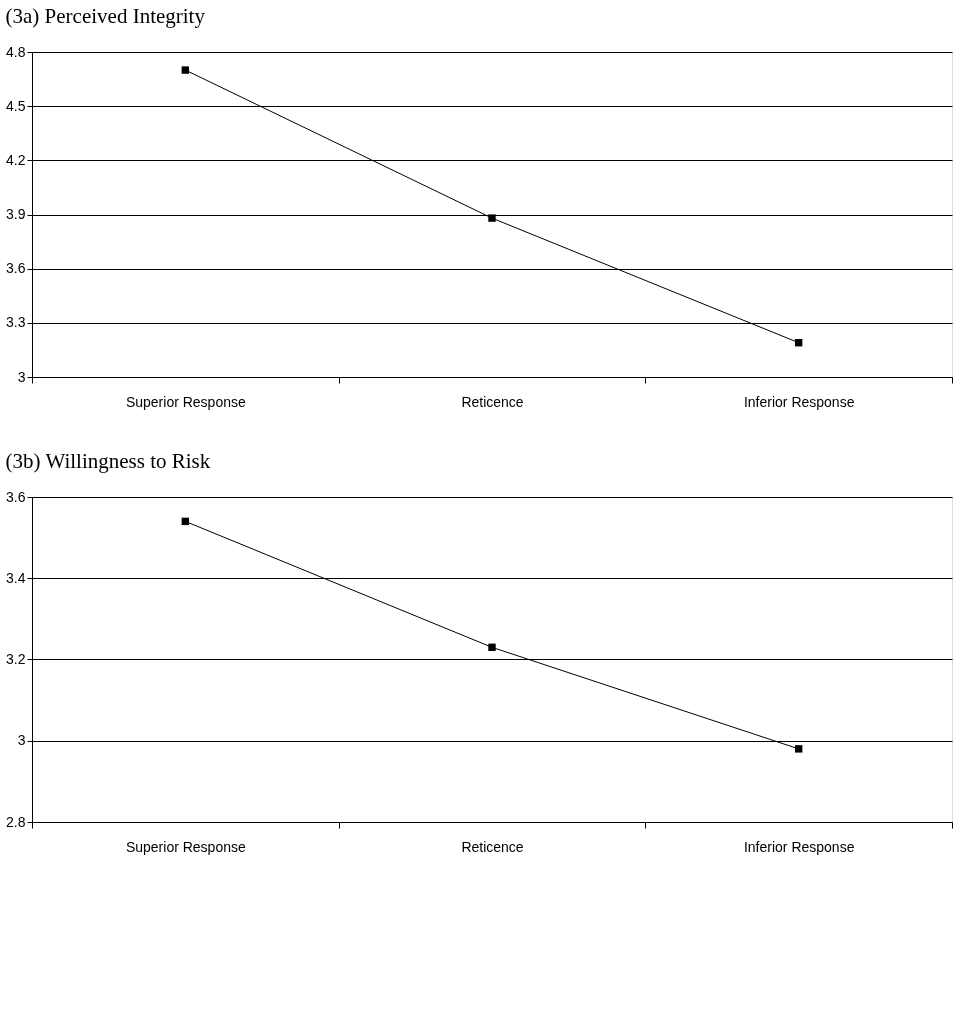  What do you see at coordinates (16, 214) in the screenshot?
I see `y-tick-label: 3.9` at bounding box center [16, 214].